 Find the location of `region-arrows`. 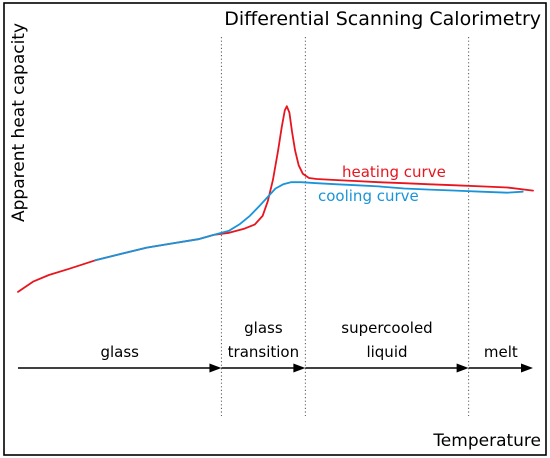

region-arrows is located at coordinates (275, 368).